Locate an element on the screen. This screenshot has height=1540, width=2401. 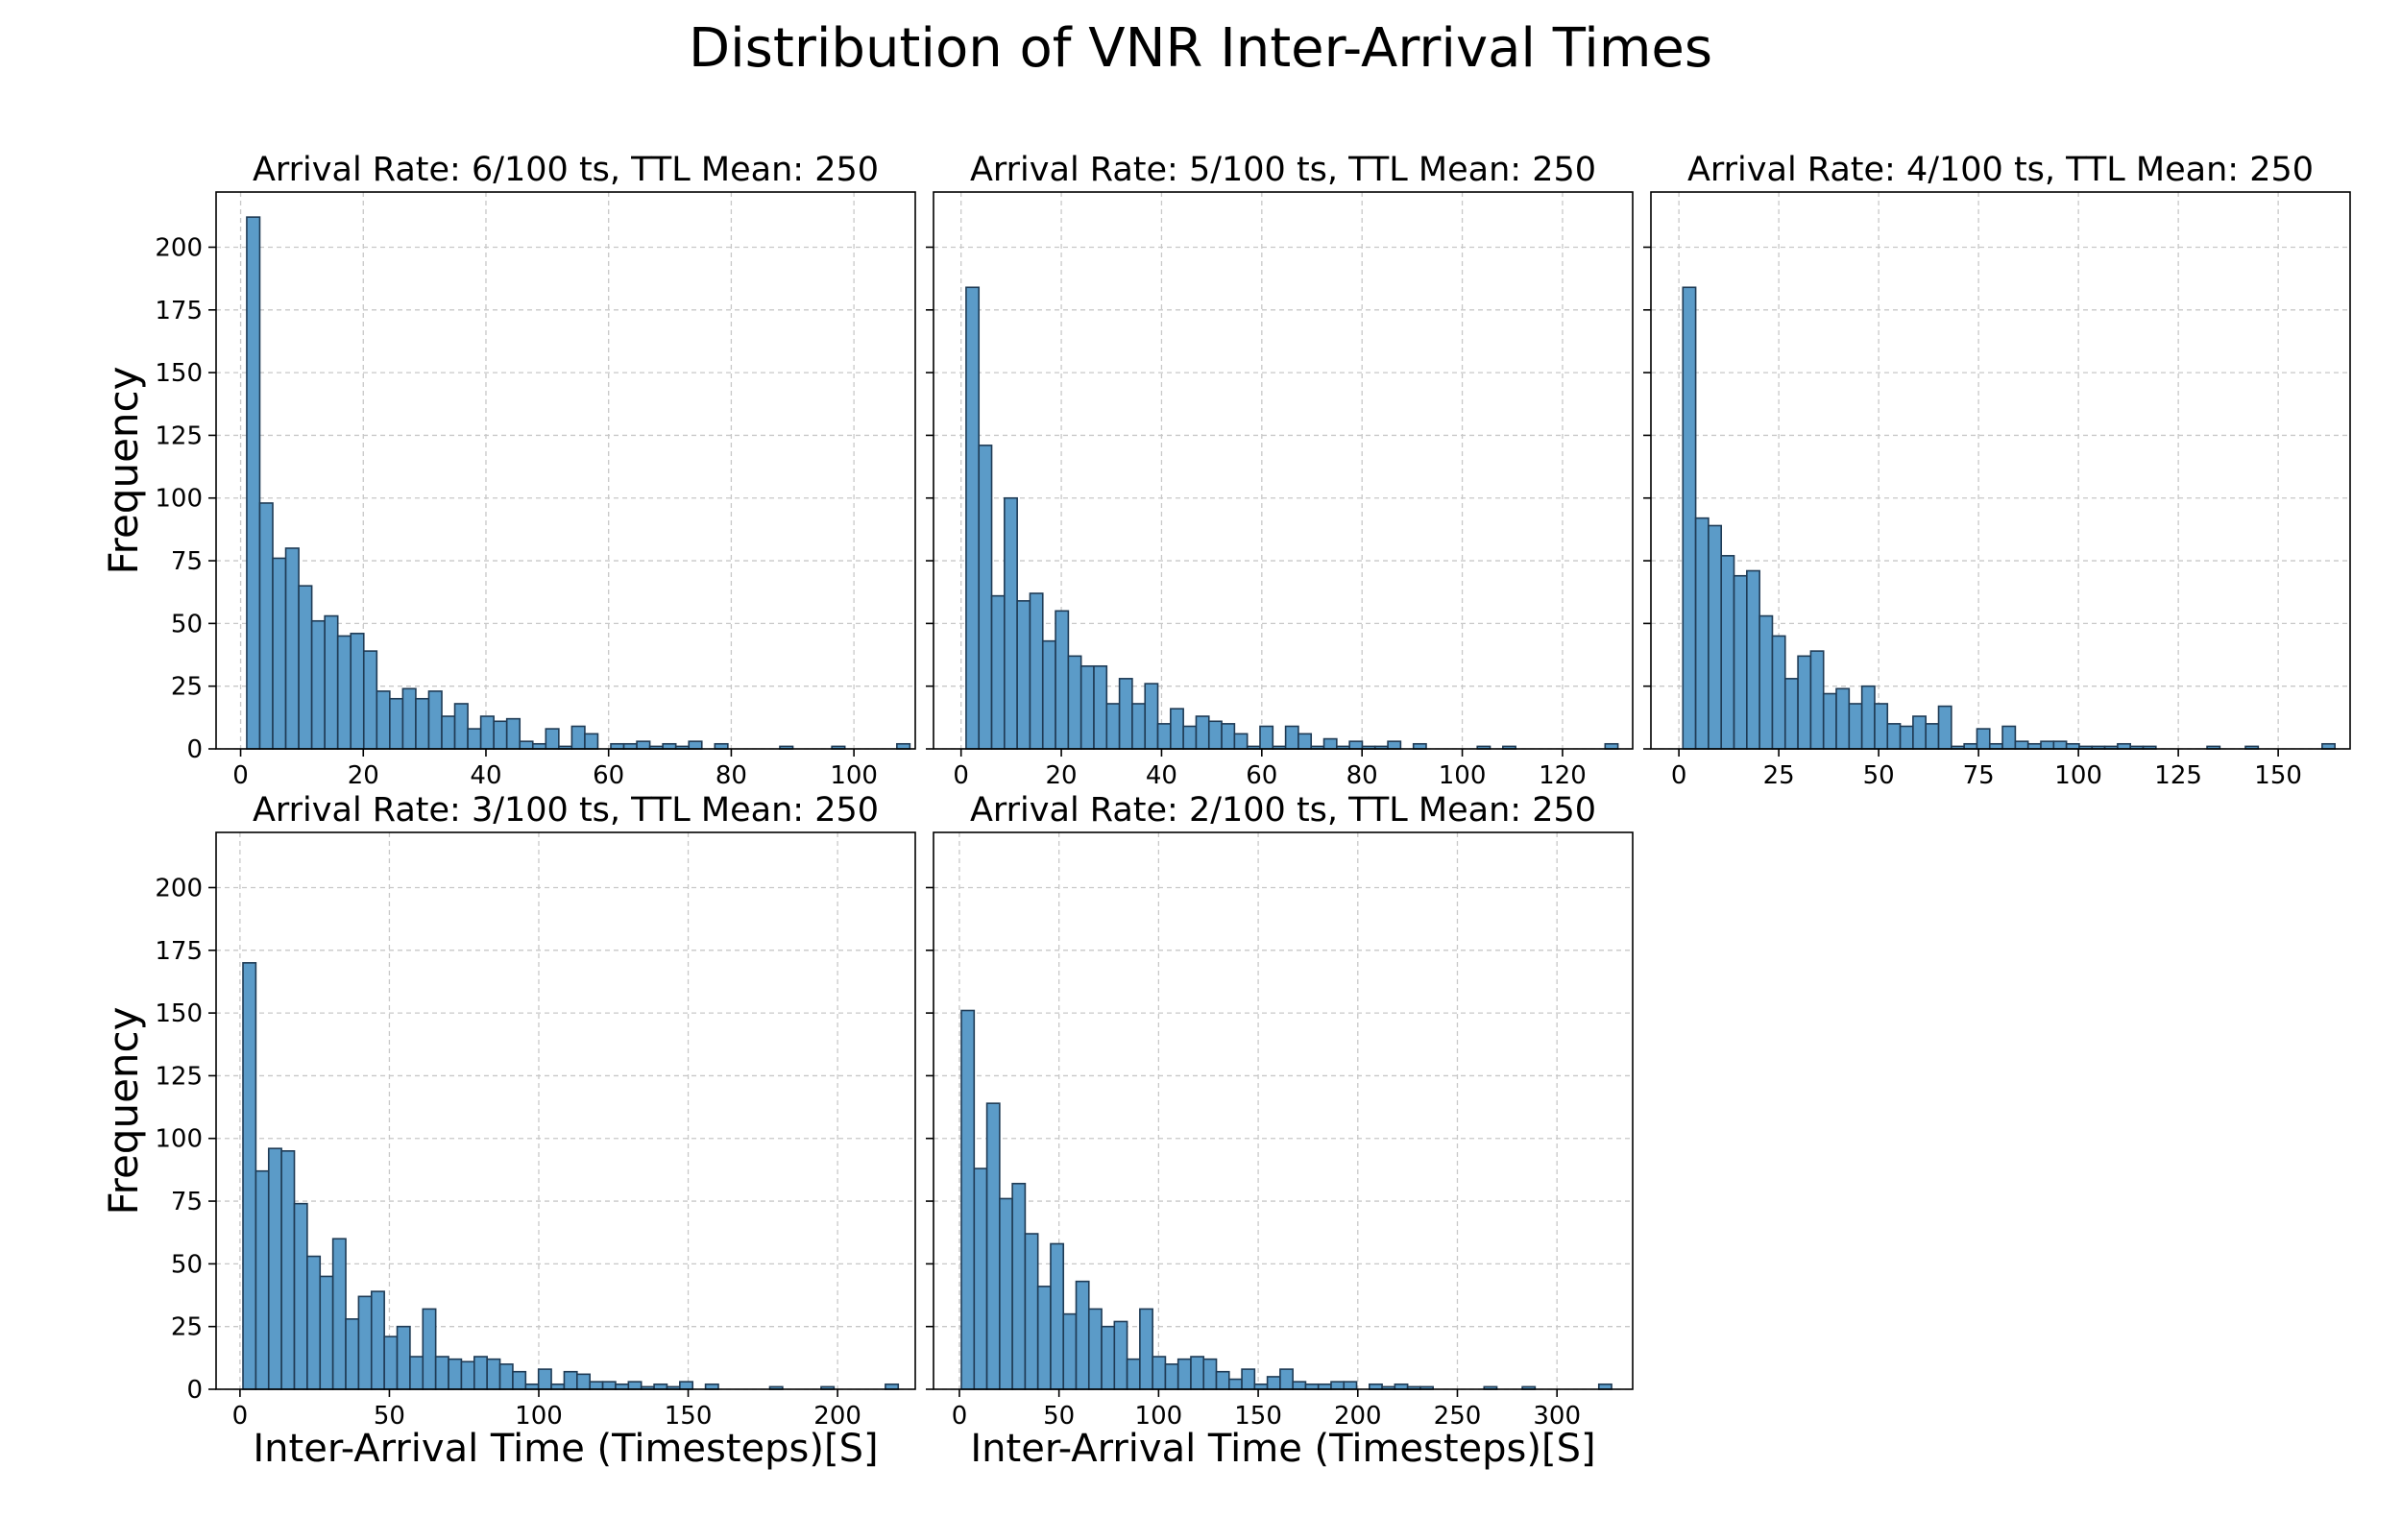
x-tick-label: 50 is located at coordinates (1059, 1417).